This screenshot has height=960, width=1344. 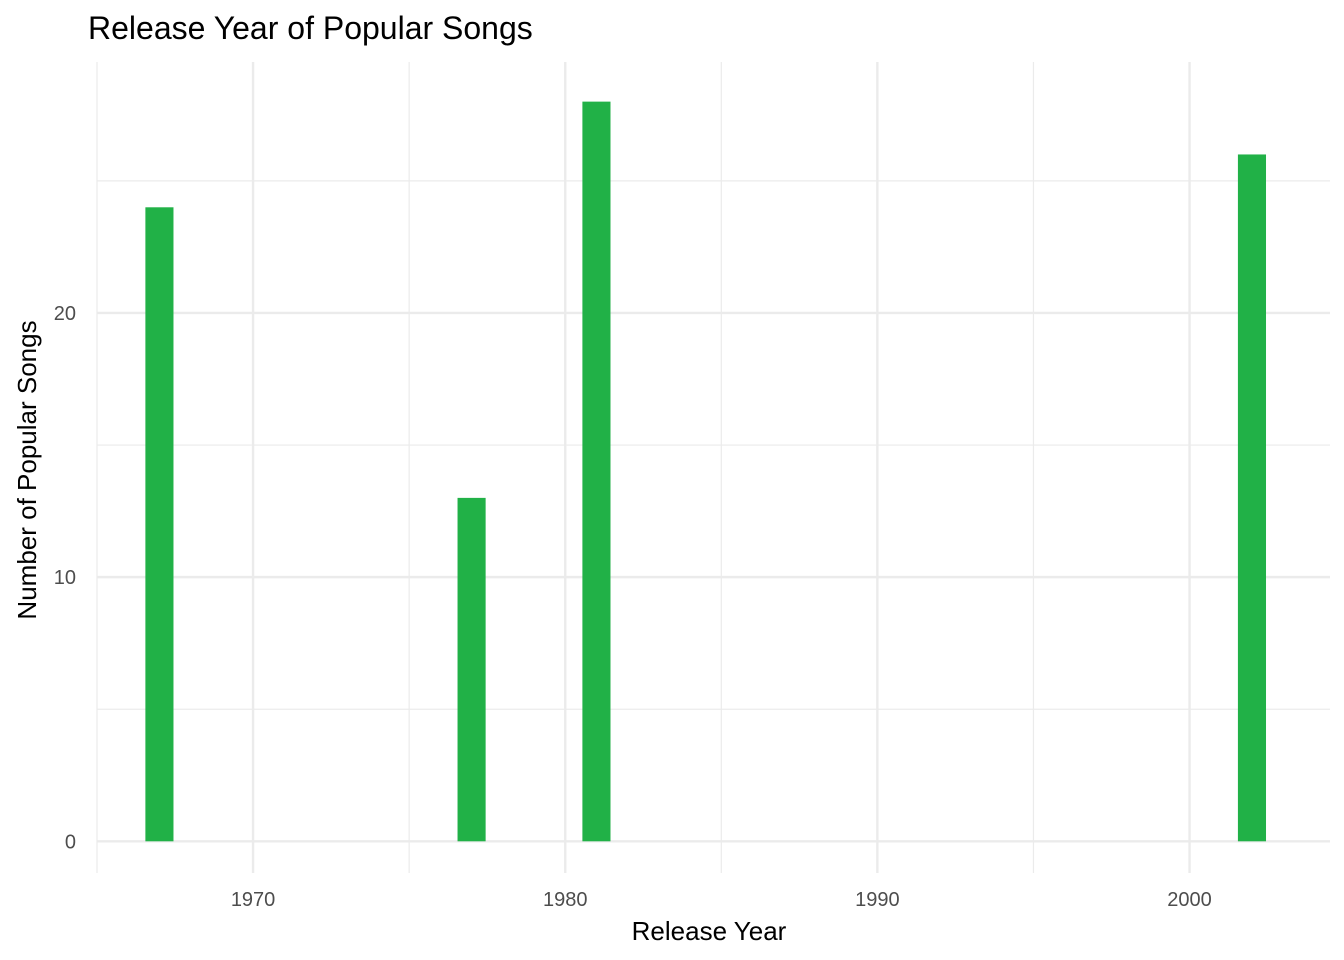 What do you see at coordinates (596, 471) in the screenshot?
I see `bar-1981` at bounding box center [596, 471].